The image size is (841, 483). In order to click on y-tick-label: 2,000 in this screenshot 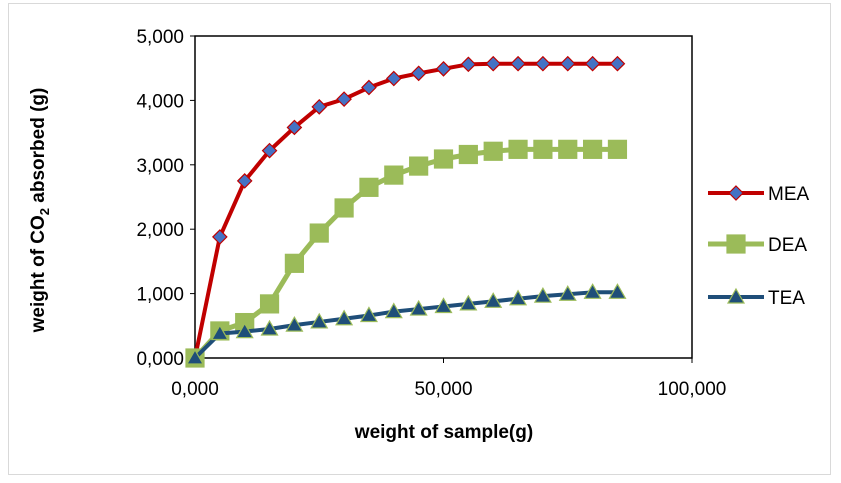, I will do `click(160, 230)`.